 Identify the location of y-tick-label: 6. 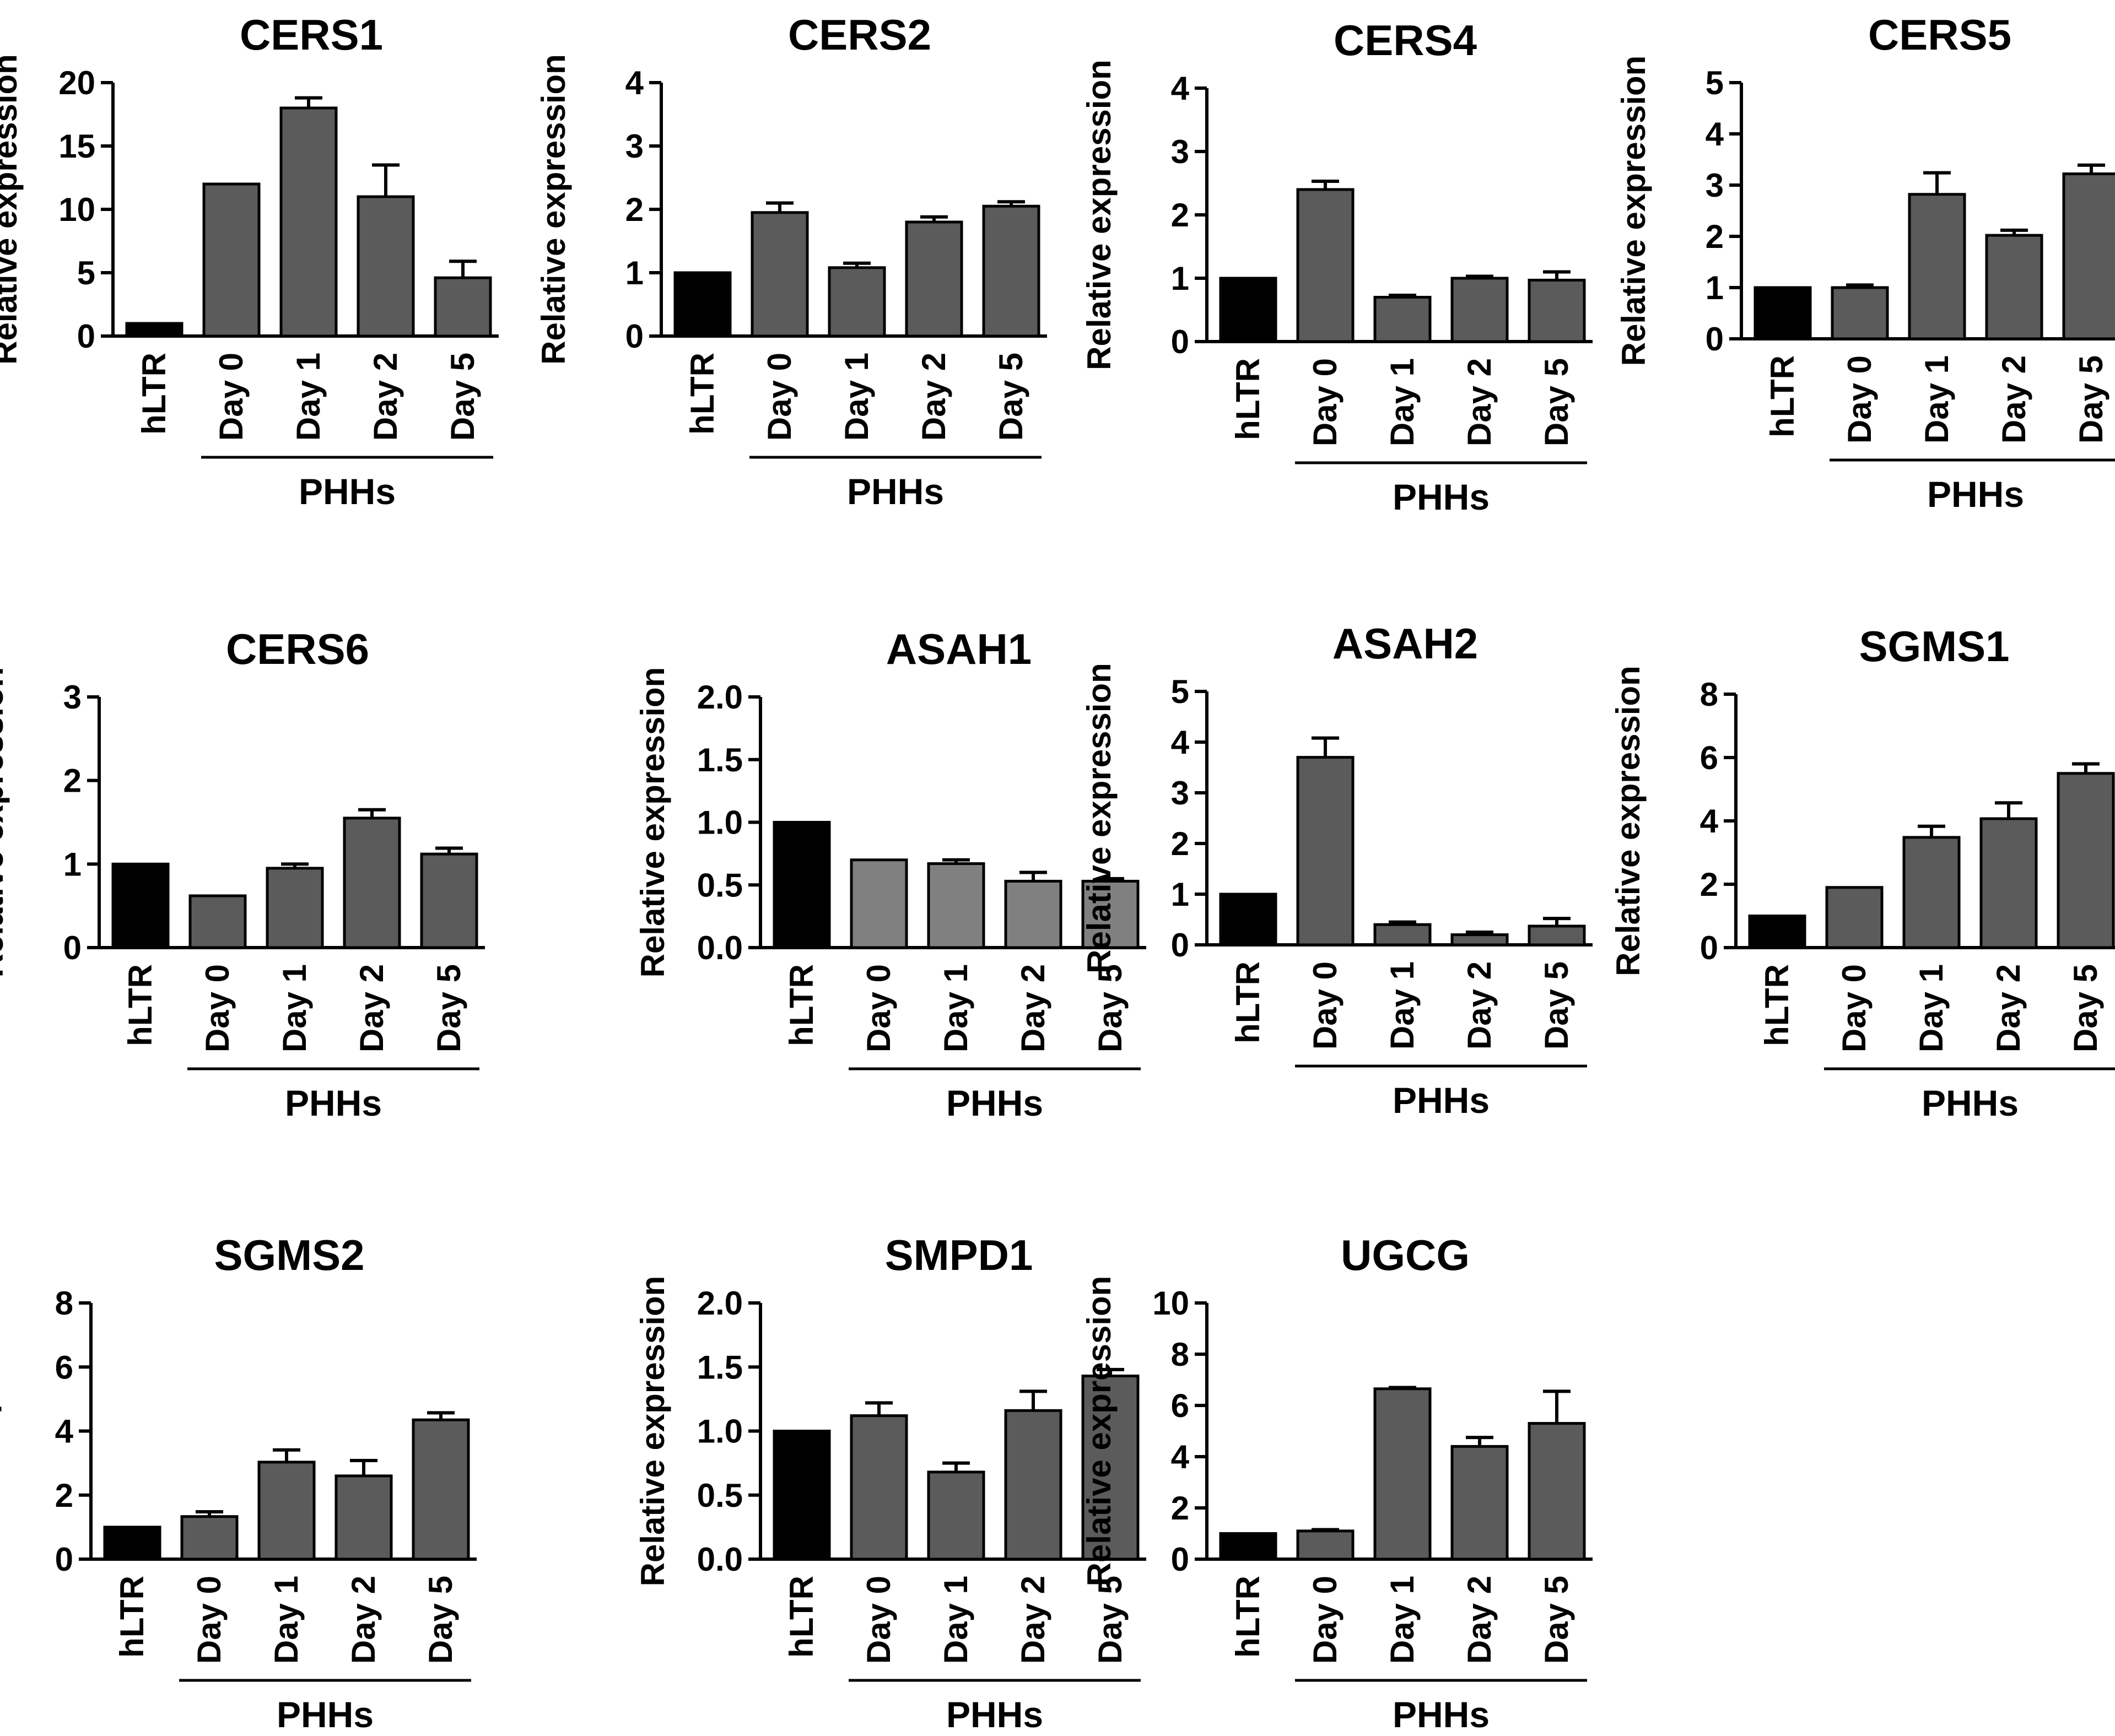
(1709, 757).